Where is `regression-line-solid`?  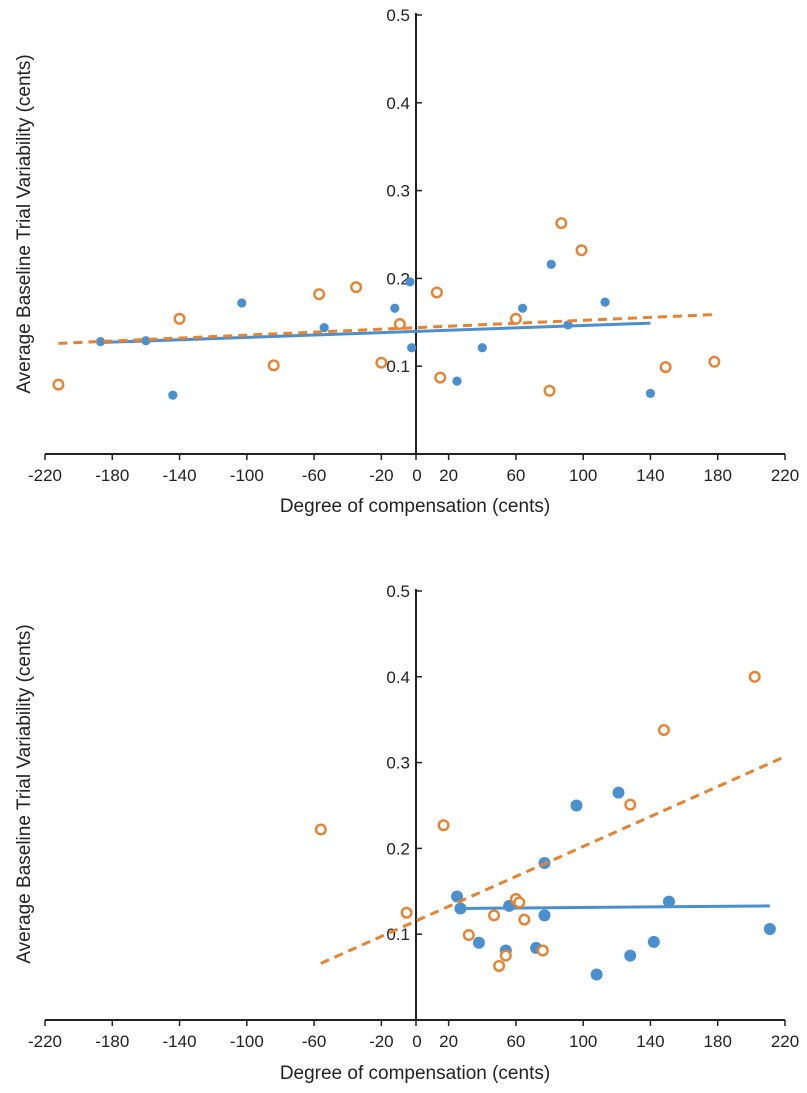 regression-line-solid is located at coordinates (375, 332).